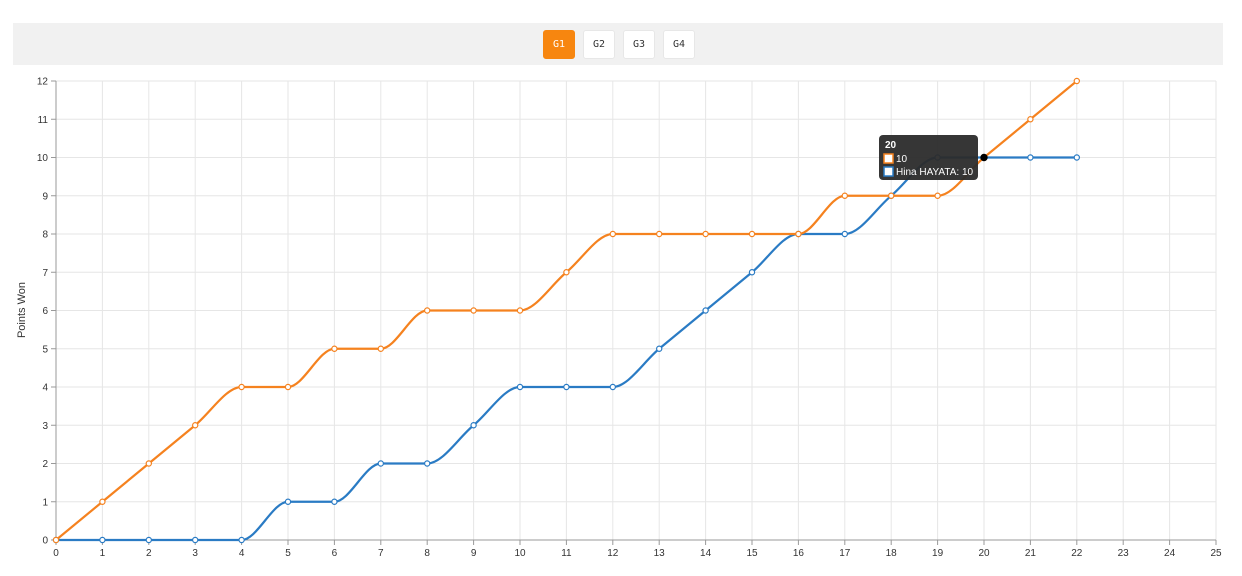  What do you see at coordinates (752, 553) in the screenshot?
I see `x-tick-label: 15` at bounding box center [752, 553].